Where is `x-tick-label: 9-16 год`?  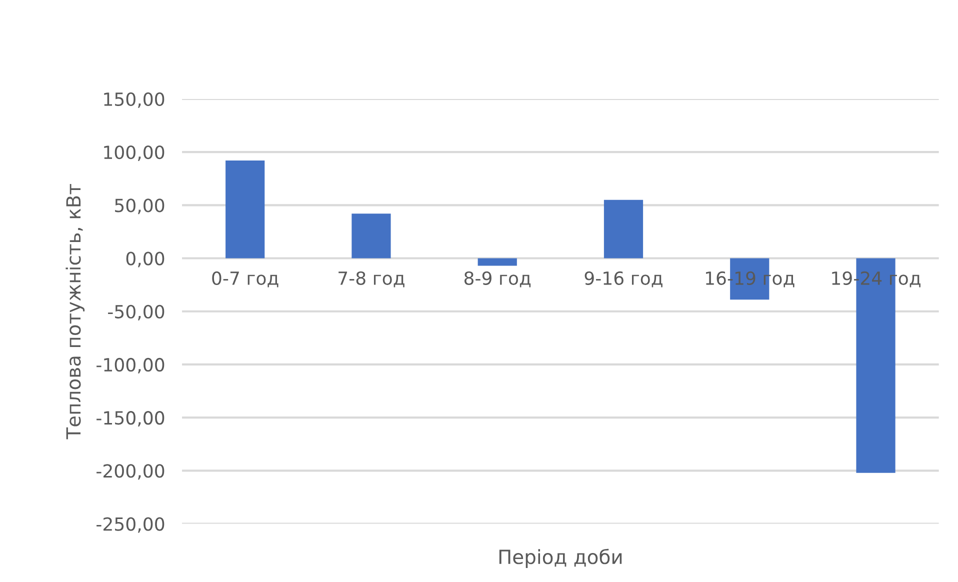 x-tick-label: 9-16 год is located at coordinates (623, 279).